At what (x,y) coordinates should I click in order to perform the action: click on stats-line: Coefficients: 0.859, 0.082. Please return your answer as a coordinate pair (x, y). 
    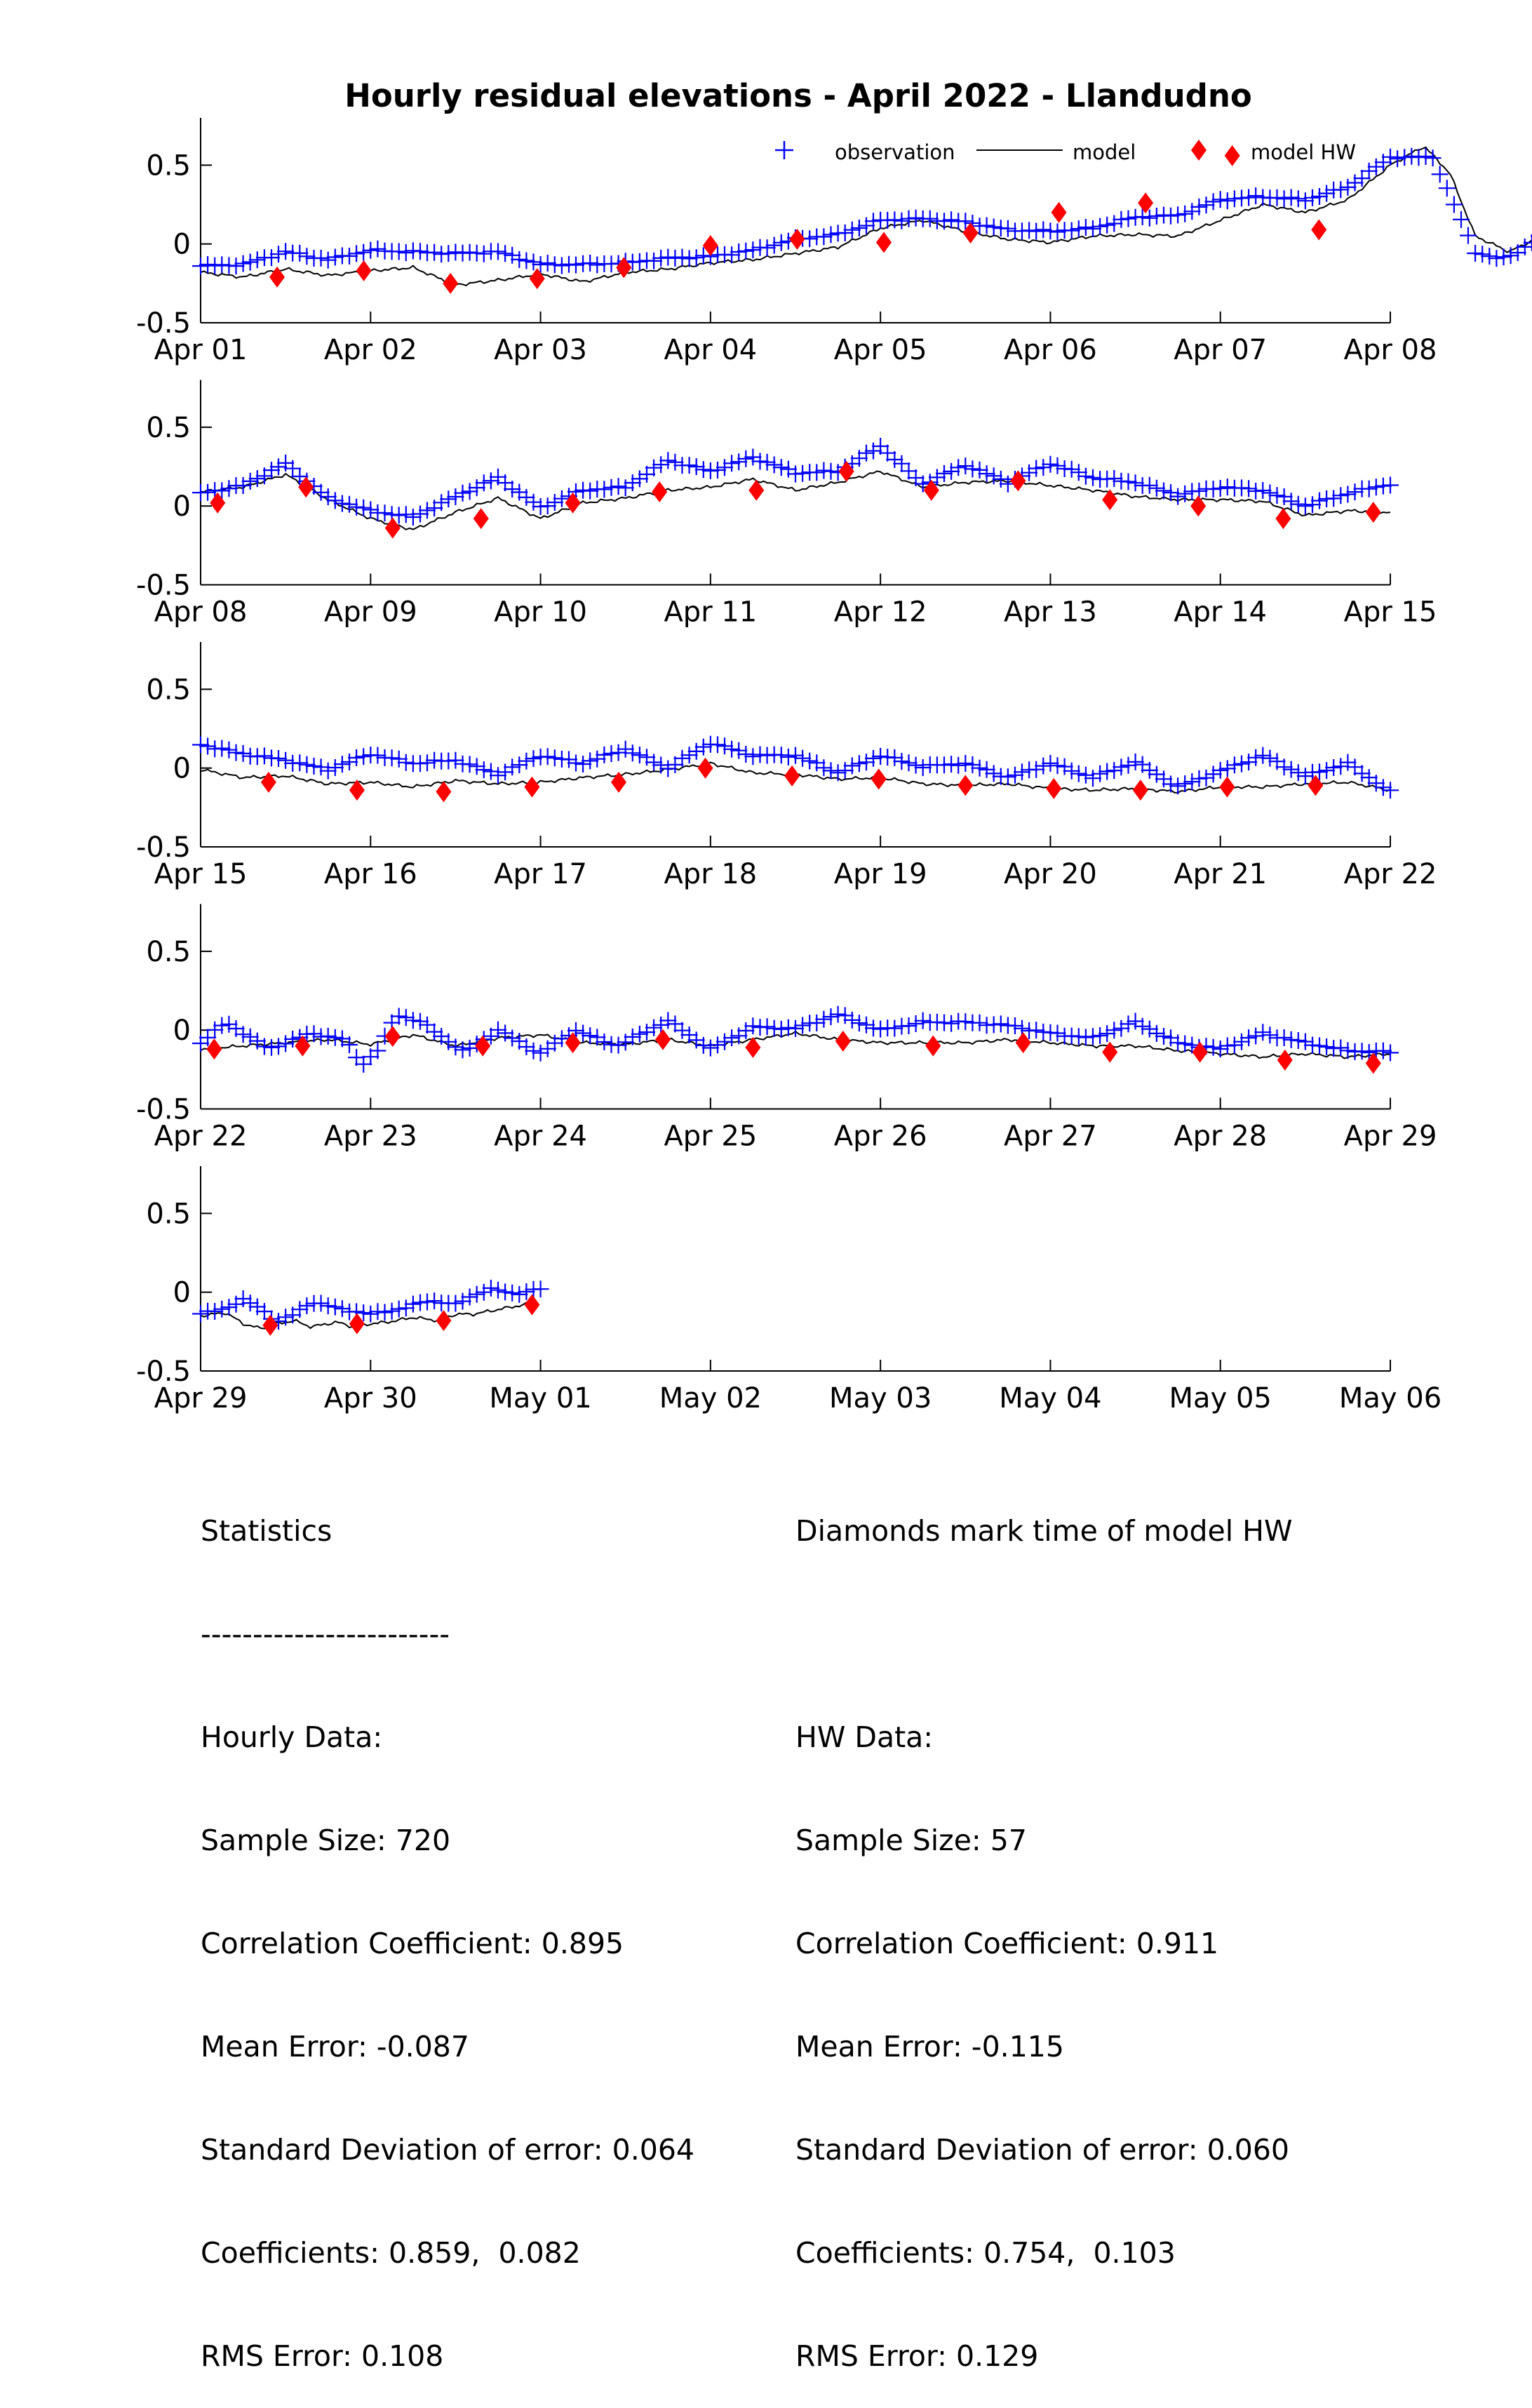
    Looking at the image, I should click on (391, 2253).